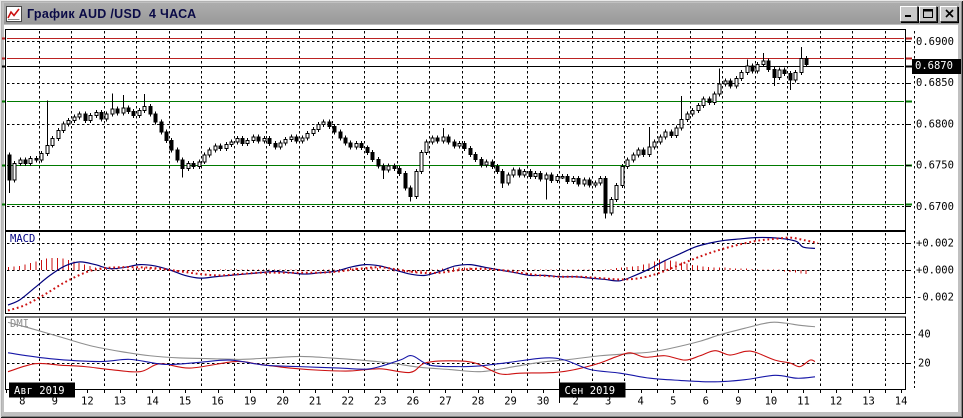 The width and height of the screenshot is (963, 418). I want to click on titlebar: График AUD /USD 4 ЧАСА, so click(481, 13).